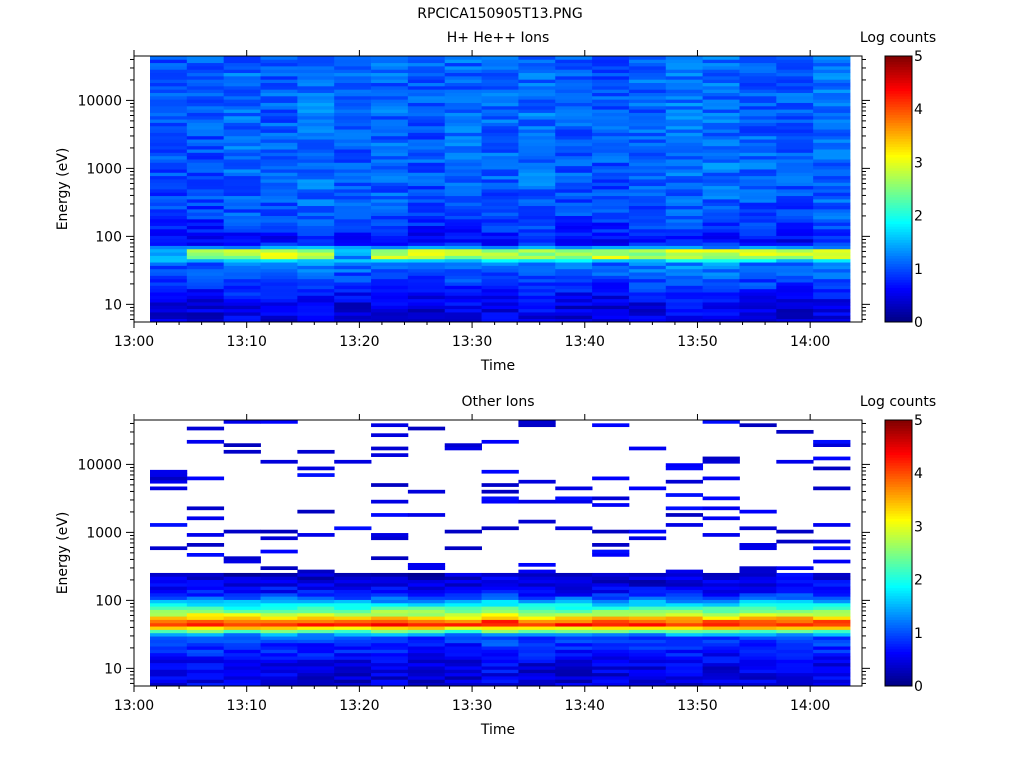 The width and height of the screenshot is (1024, 768). Describe the element at coordinates (918, 527) in the screenshot. I see `colorbar-tick-label: 3` at that location.